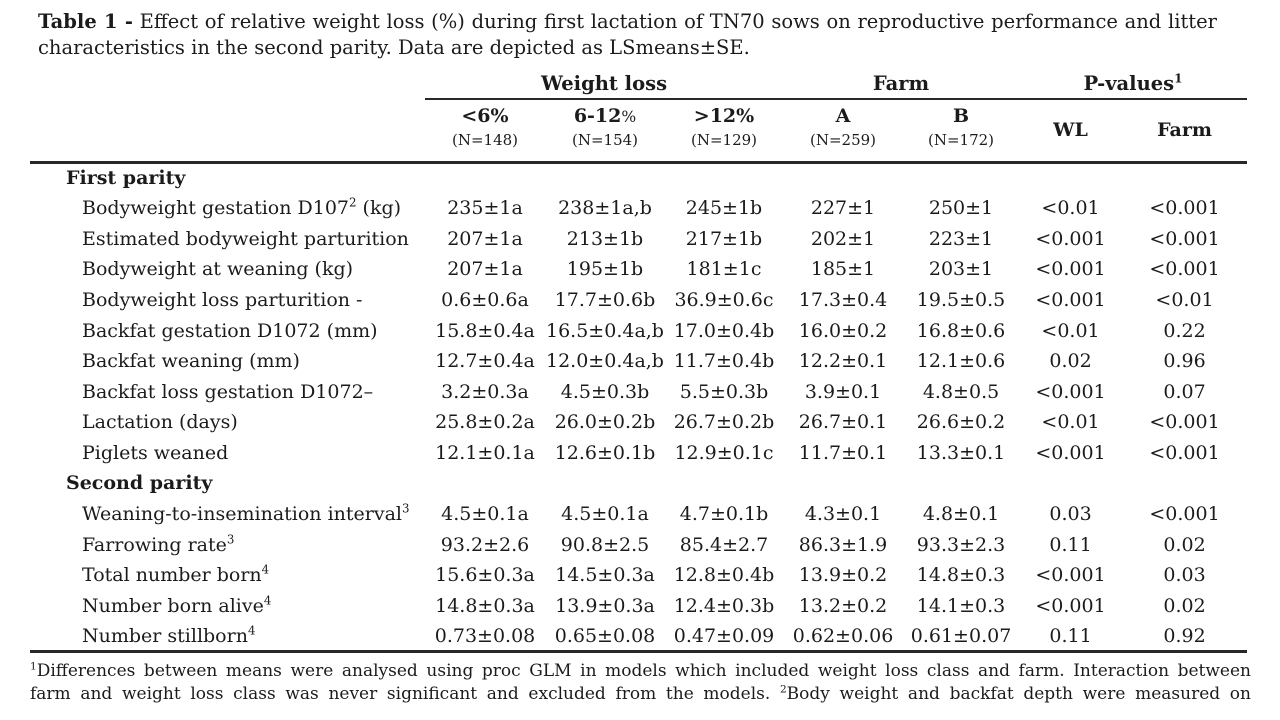  What do you see at coordinates (843, 269) in the screenshot?
I see `cell-value: 185±1` at bounding box center [843, 269].